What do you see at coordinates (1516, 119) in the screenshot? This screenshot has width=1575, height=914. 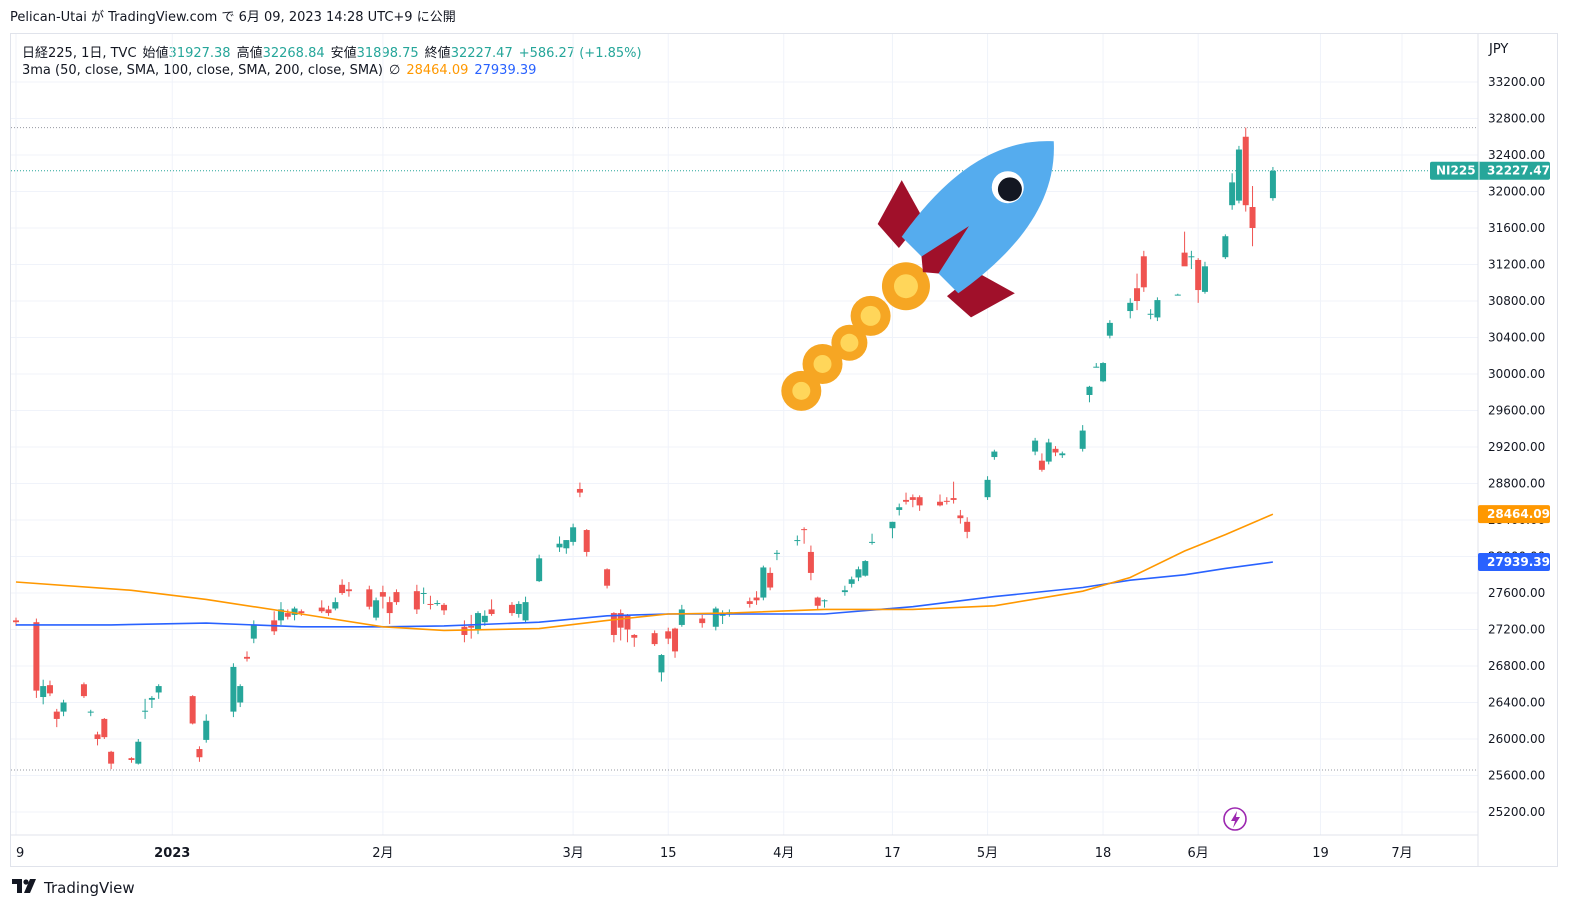 I see `price-tick-label: 32800.00` at bounding box center [1516, 119].